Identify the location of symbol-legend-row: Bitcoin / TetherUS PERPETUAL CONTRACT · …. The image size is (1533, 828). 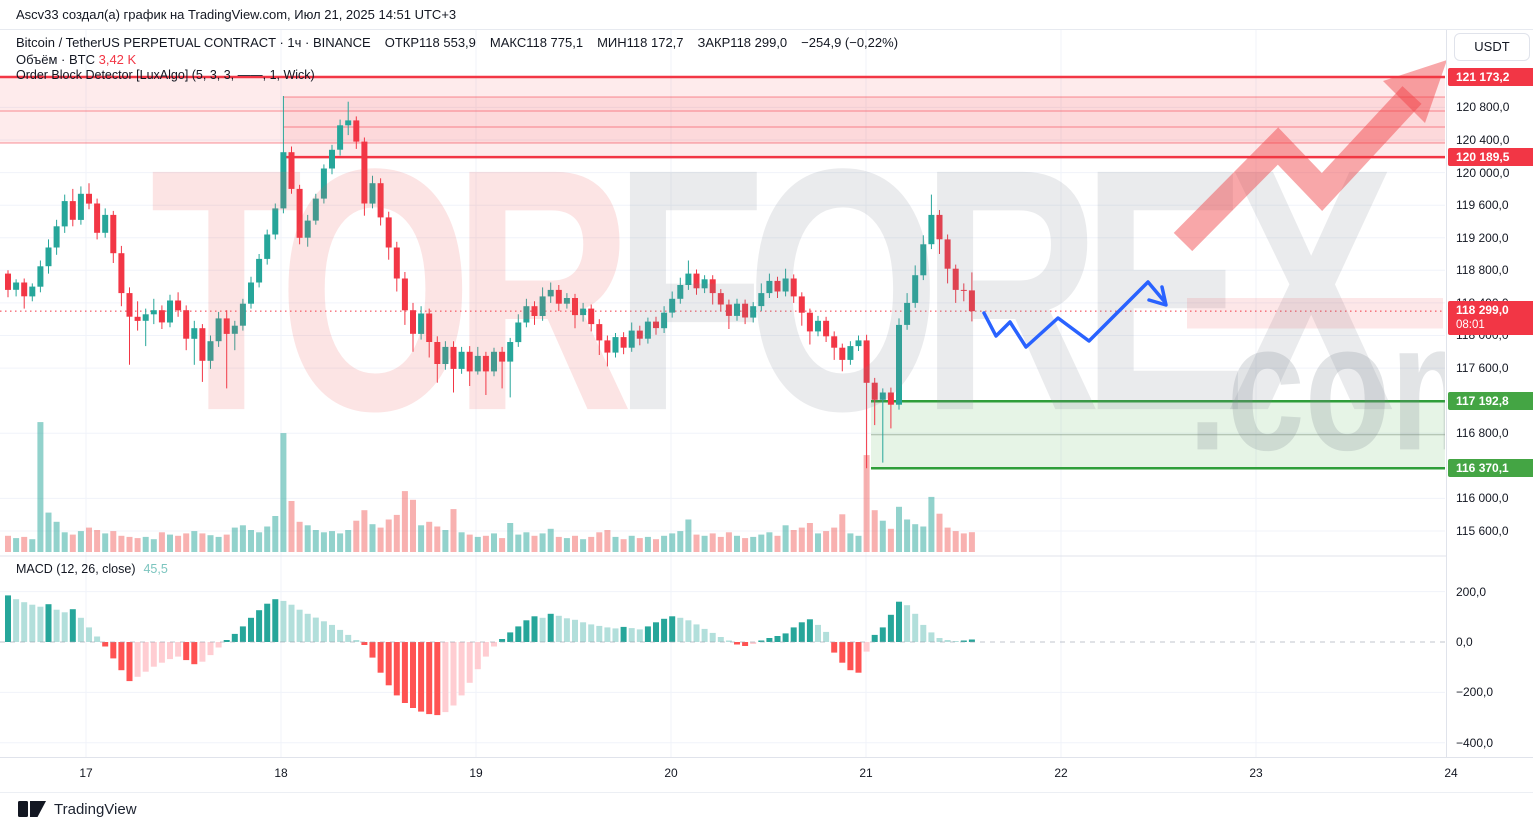
(457, 42).